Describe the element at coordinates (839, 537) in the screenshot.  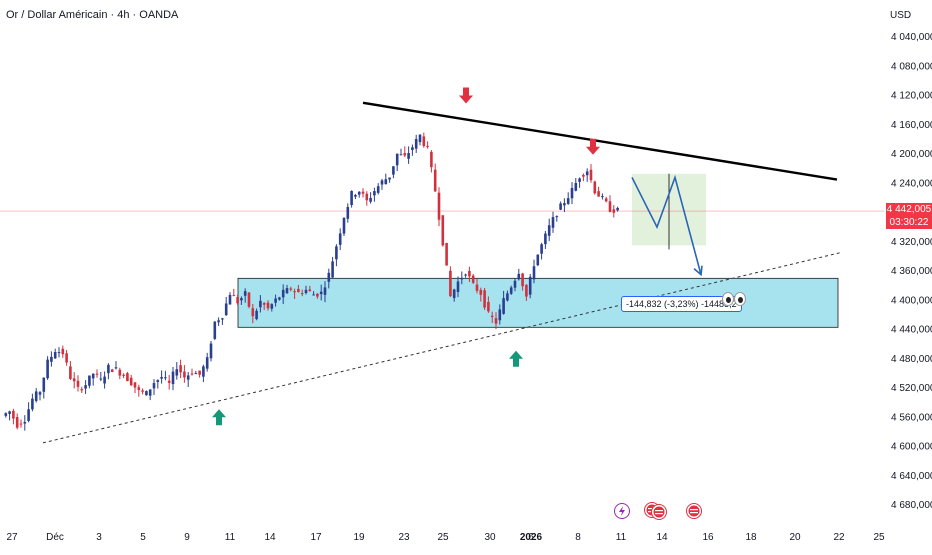
I see `x-tick-label: 22` at that location.